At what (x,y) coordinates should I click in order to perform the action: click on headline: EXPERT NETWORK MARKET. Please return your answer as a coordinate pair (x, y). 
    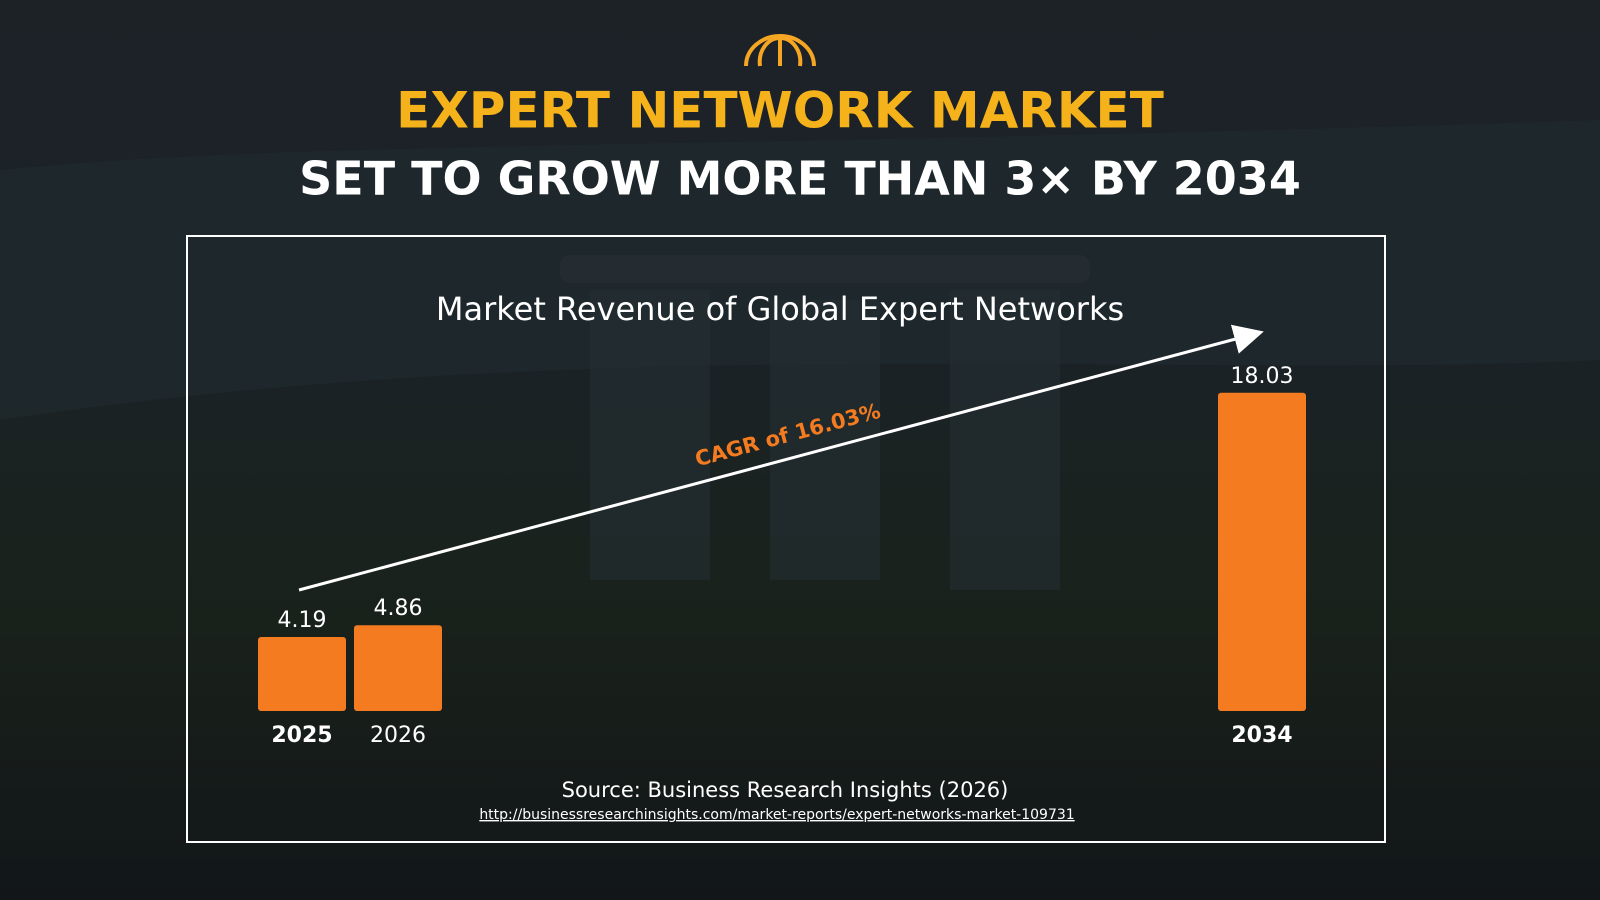
    Looking at the image, I should click on (780, 111).